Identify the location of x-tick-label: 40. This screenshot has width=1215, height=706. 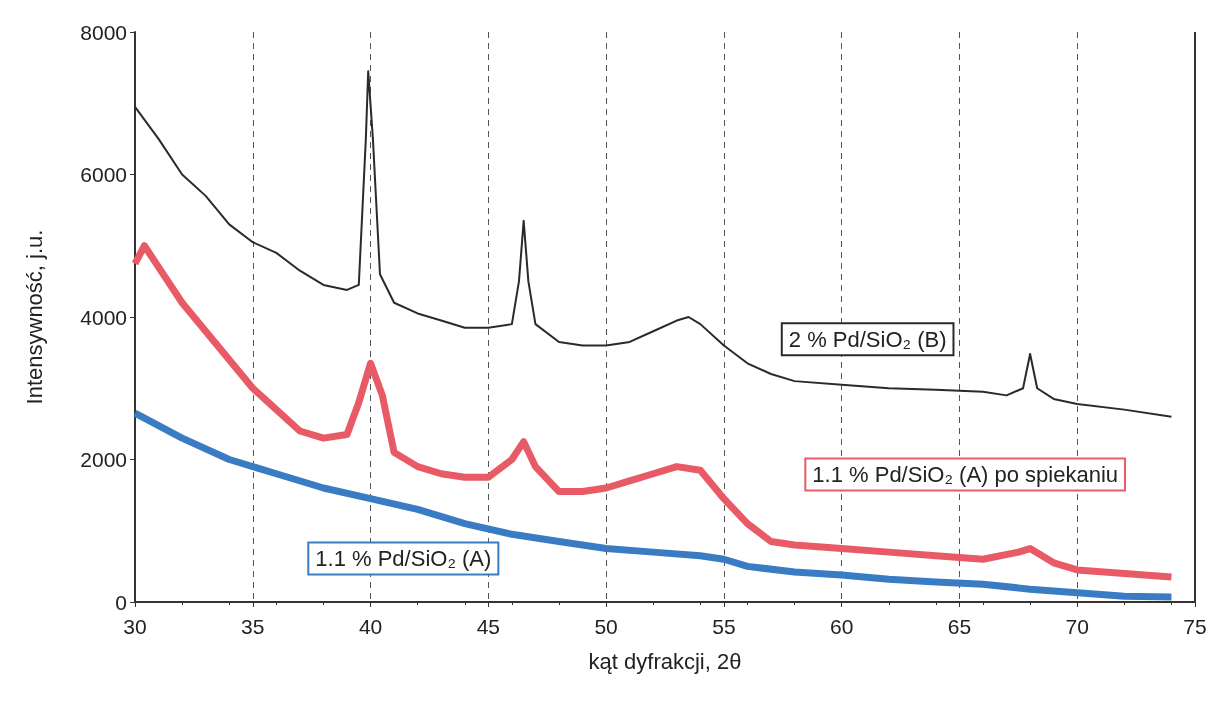
(370, 626).